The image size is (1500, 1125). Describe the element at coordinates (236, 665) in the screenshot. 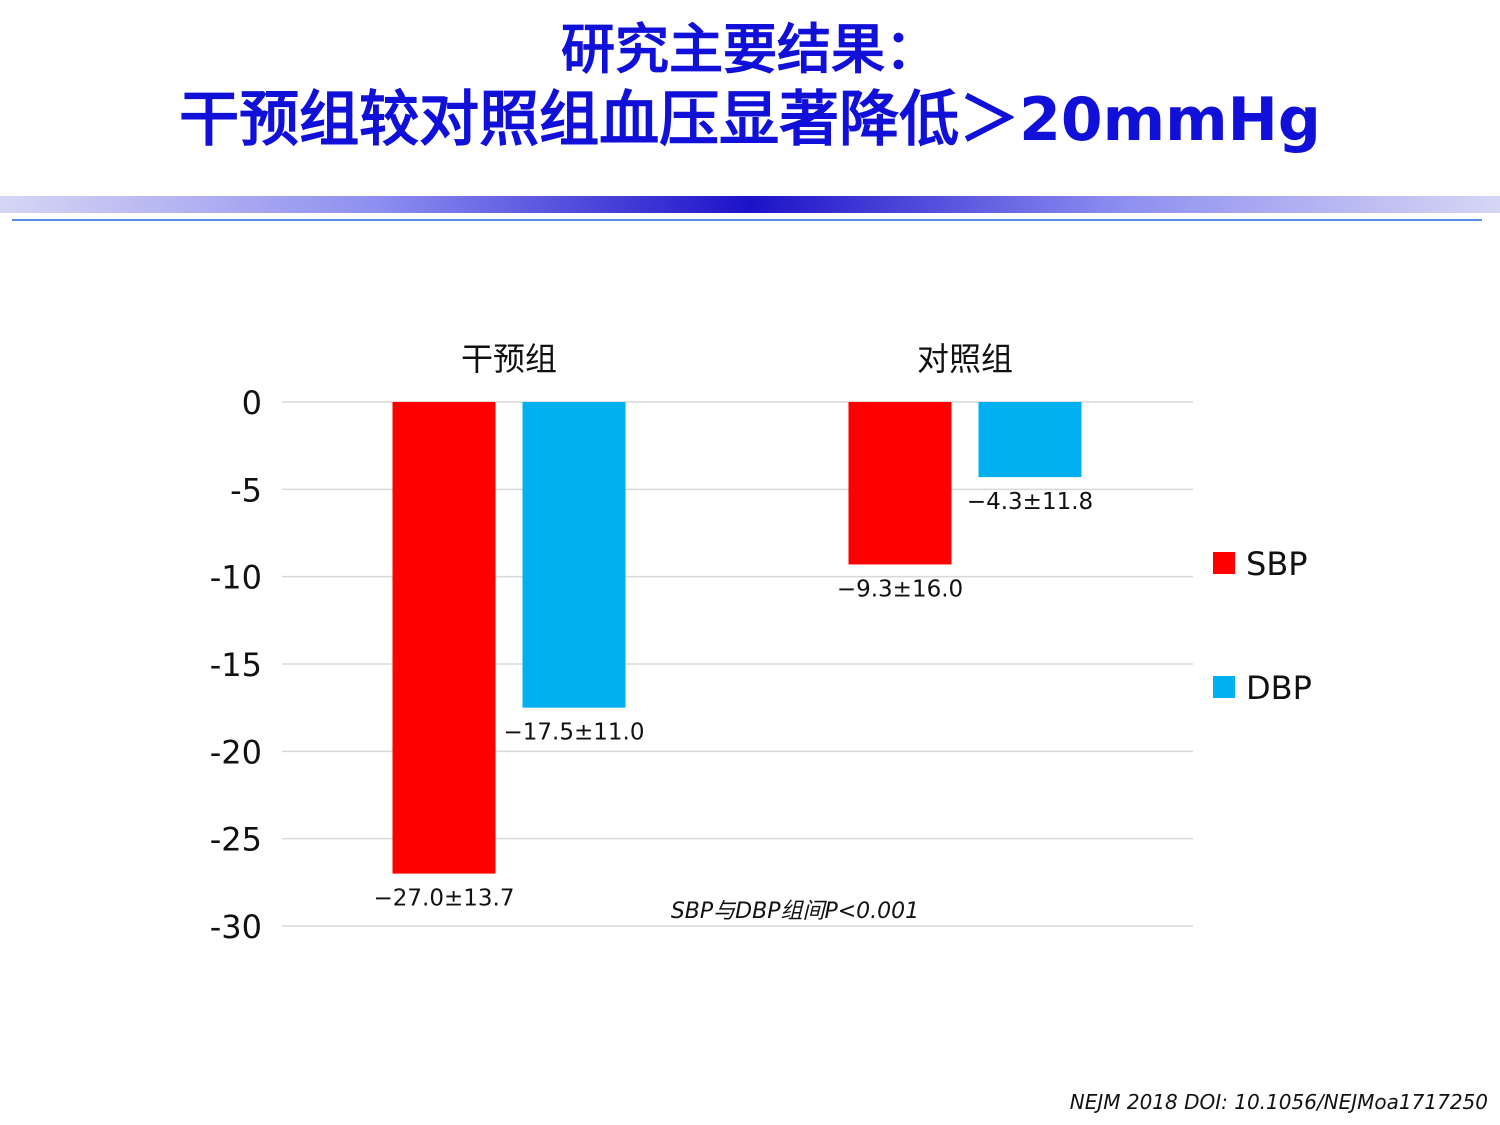

I see `y-tick-label: -15` at that location.